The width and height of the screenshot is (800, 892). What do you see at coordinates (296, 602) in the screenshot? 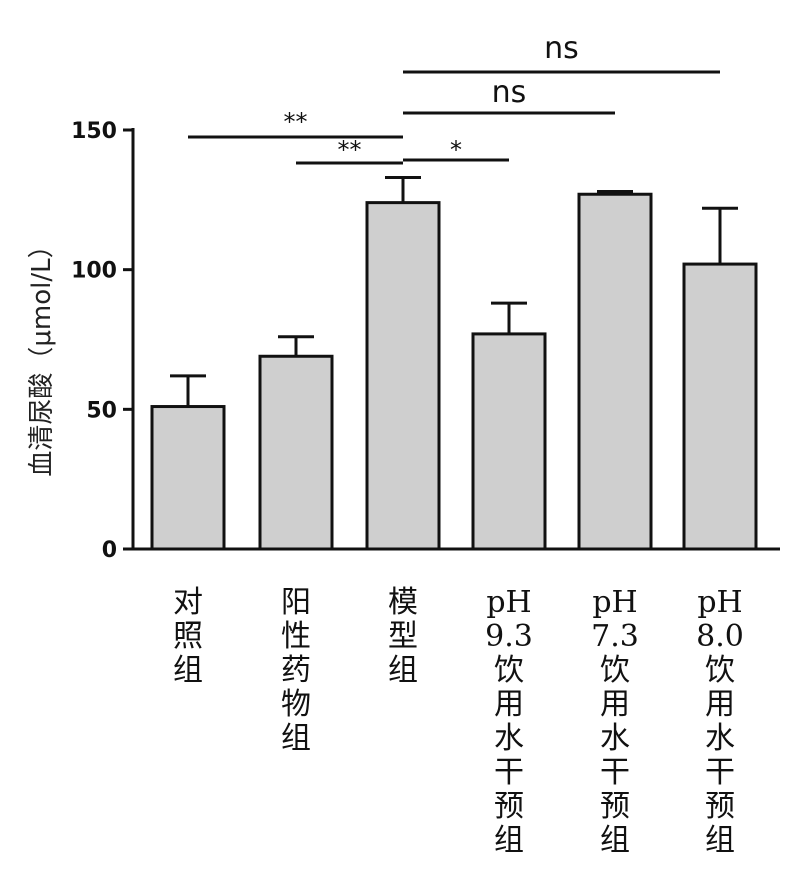
I see `category-label-line: 阳` at bounding box center [296, 602].